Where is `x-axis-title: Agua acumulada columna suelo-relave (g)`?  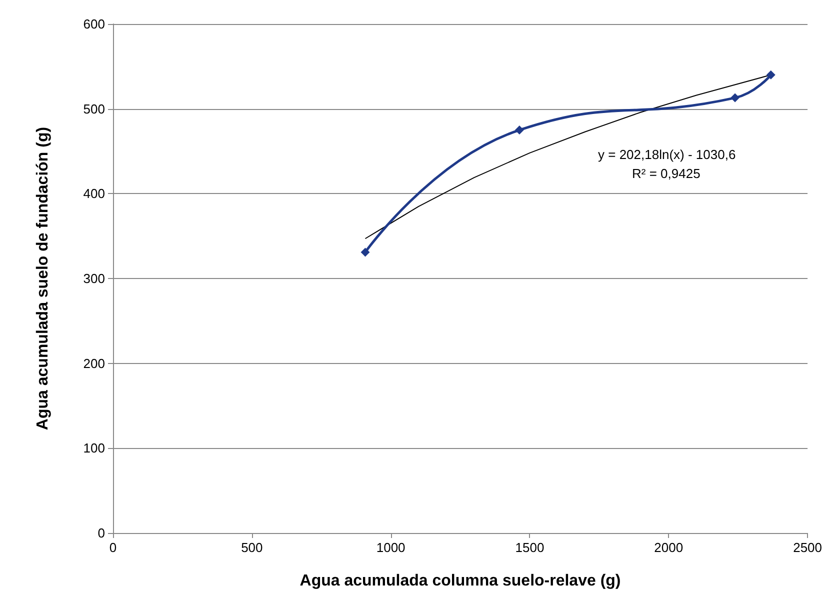
x-axis-title: Agua acumulada columna suelo-relave (g) is located at coordinates (460, 581).